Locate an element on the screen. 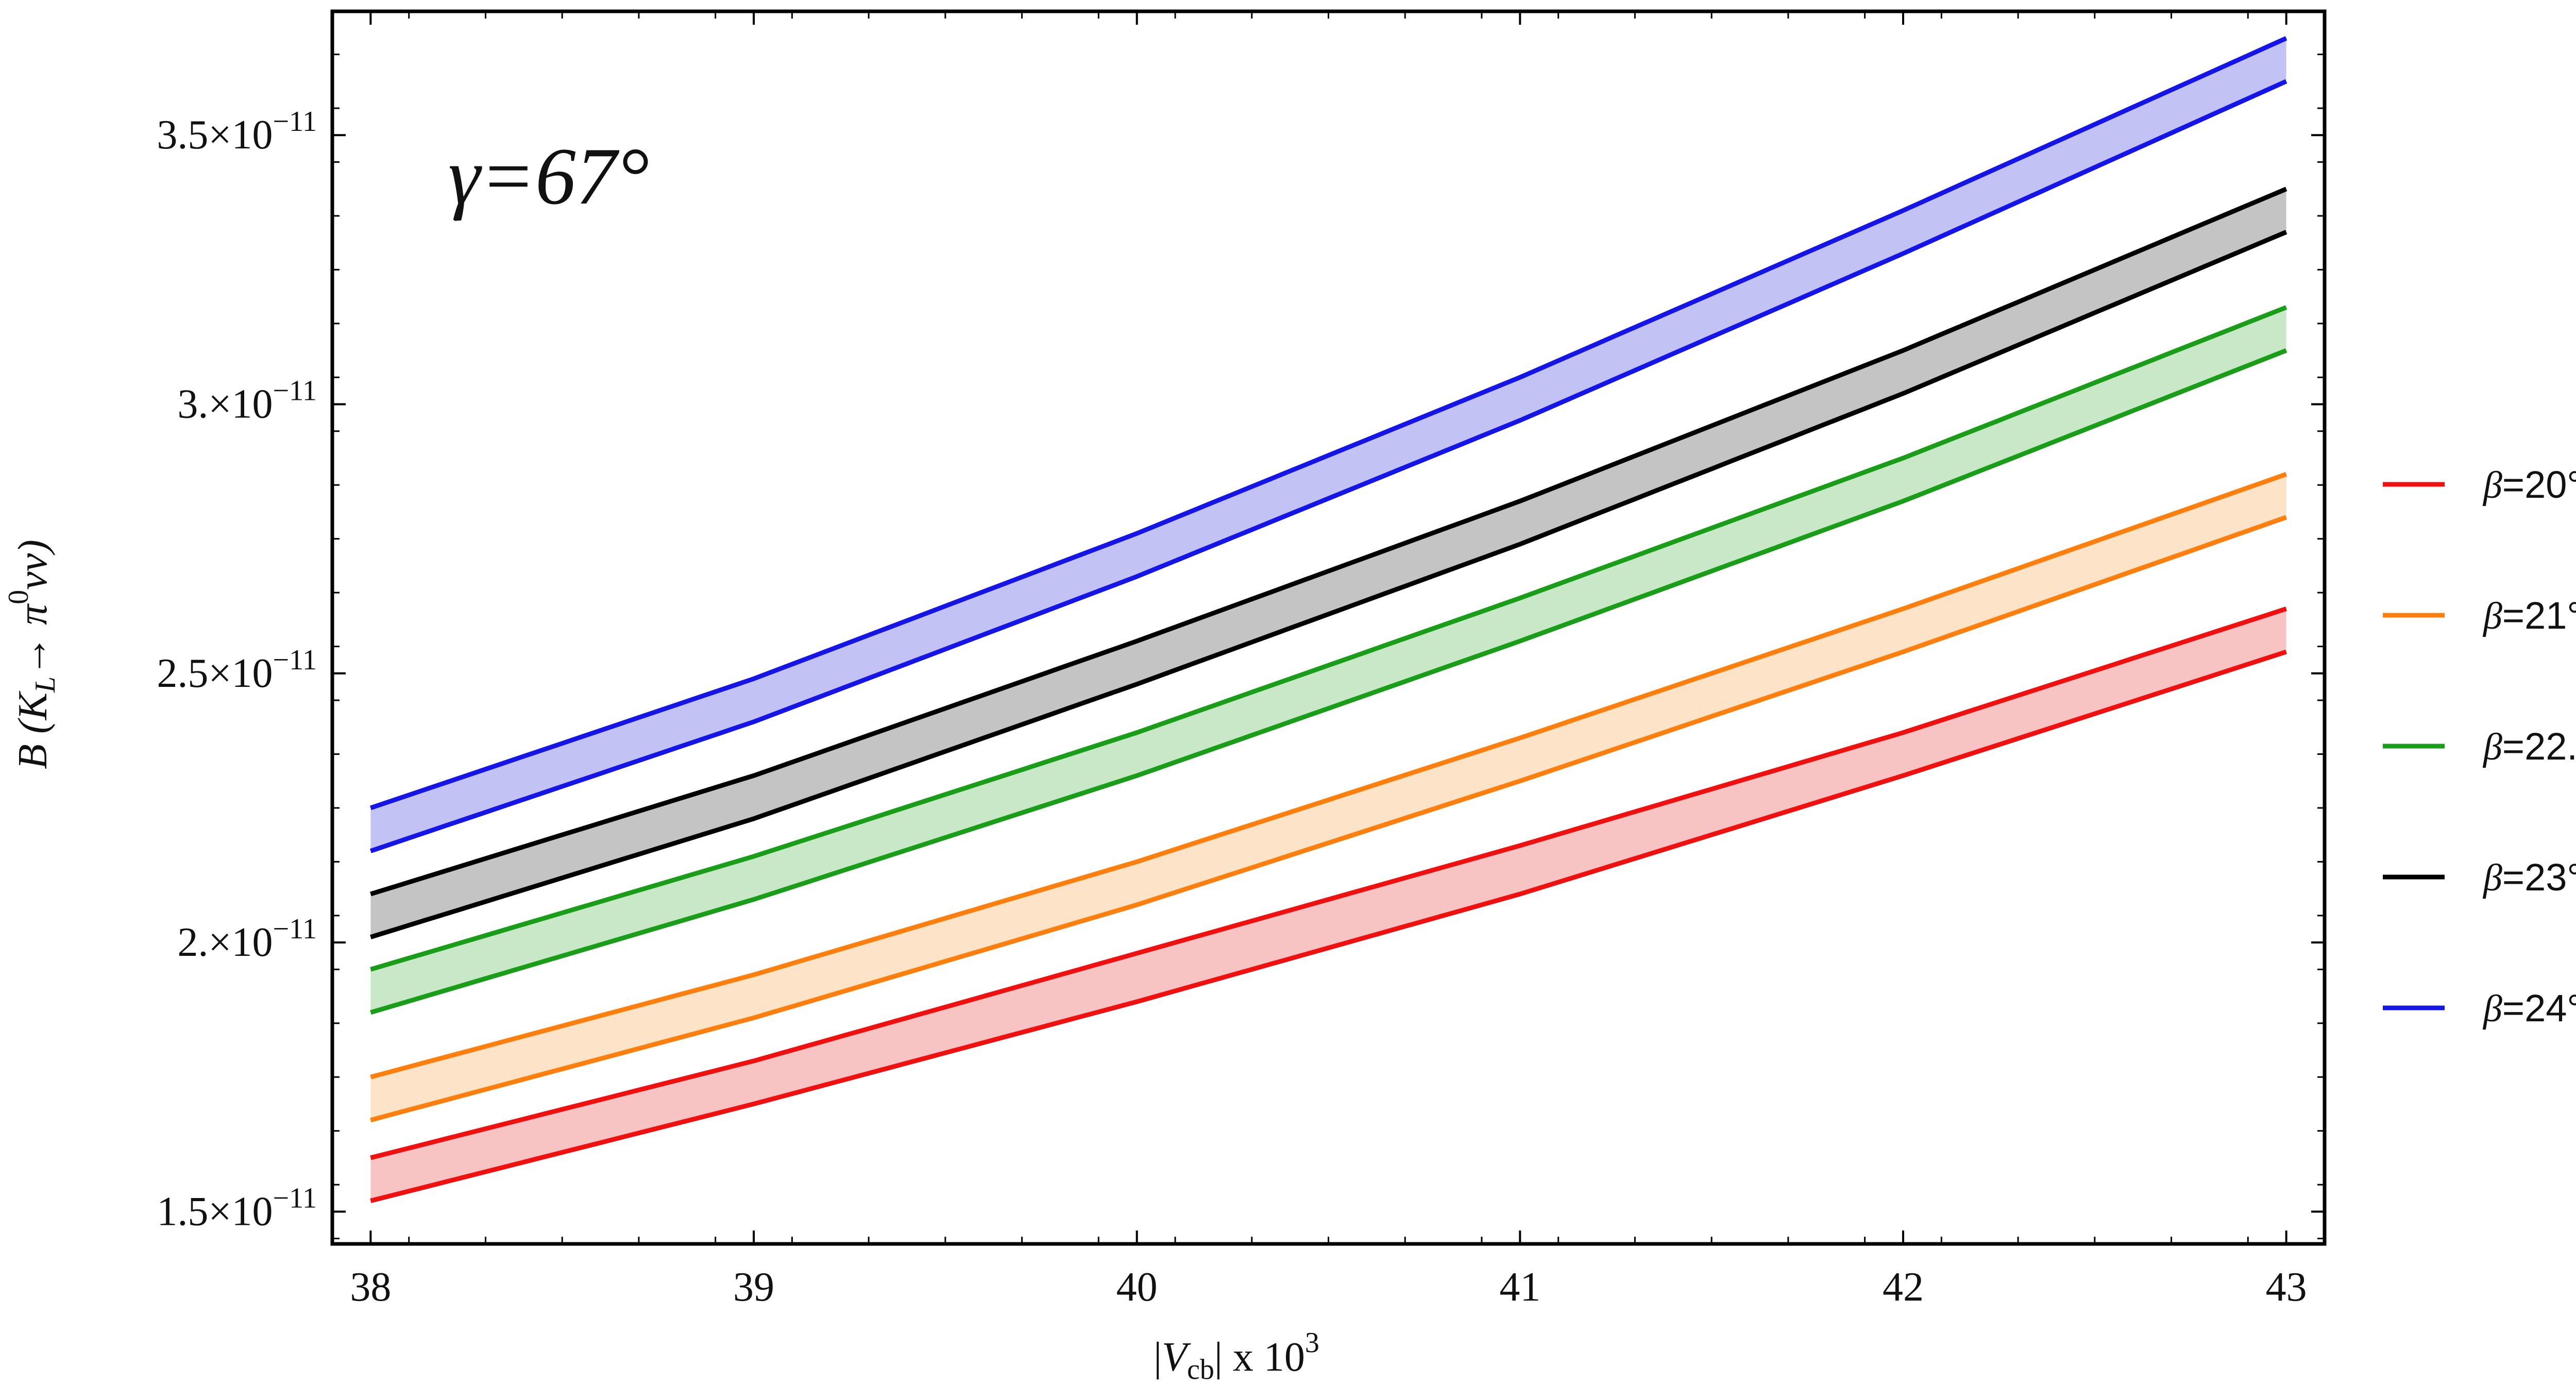  y-tick-label: 2.×10−11 is located at coordinates (247, 939).